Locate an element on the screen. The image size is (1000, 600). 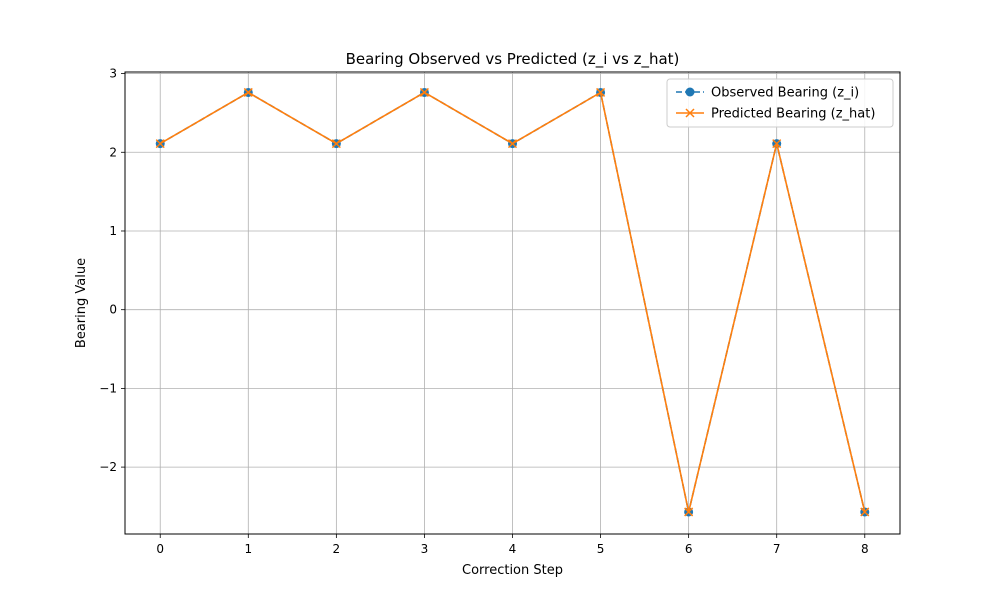
y-tick-label: 1 is located at coordinates (113, 231).